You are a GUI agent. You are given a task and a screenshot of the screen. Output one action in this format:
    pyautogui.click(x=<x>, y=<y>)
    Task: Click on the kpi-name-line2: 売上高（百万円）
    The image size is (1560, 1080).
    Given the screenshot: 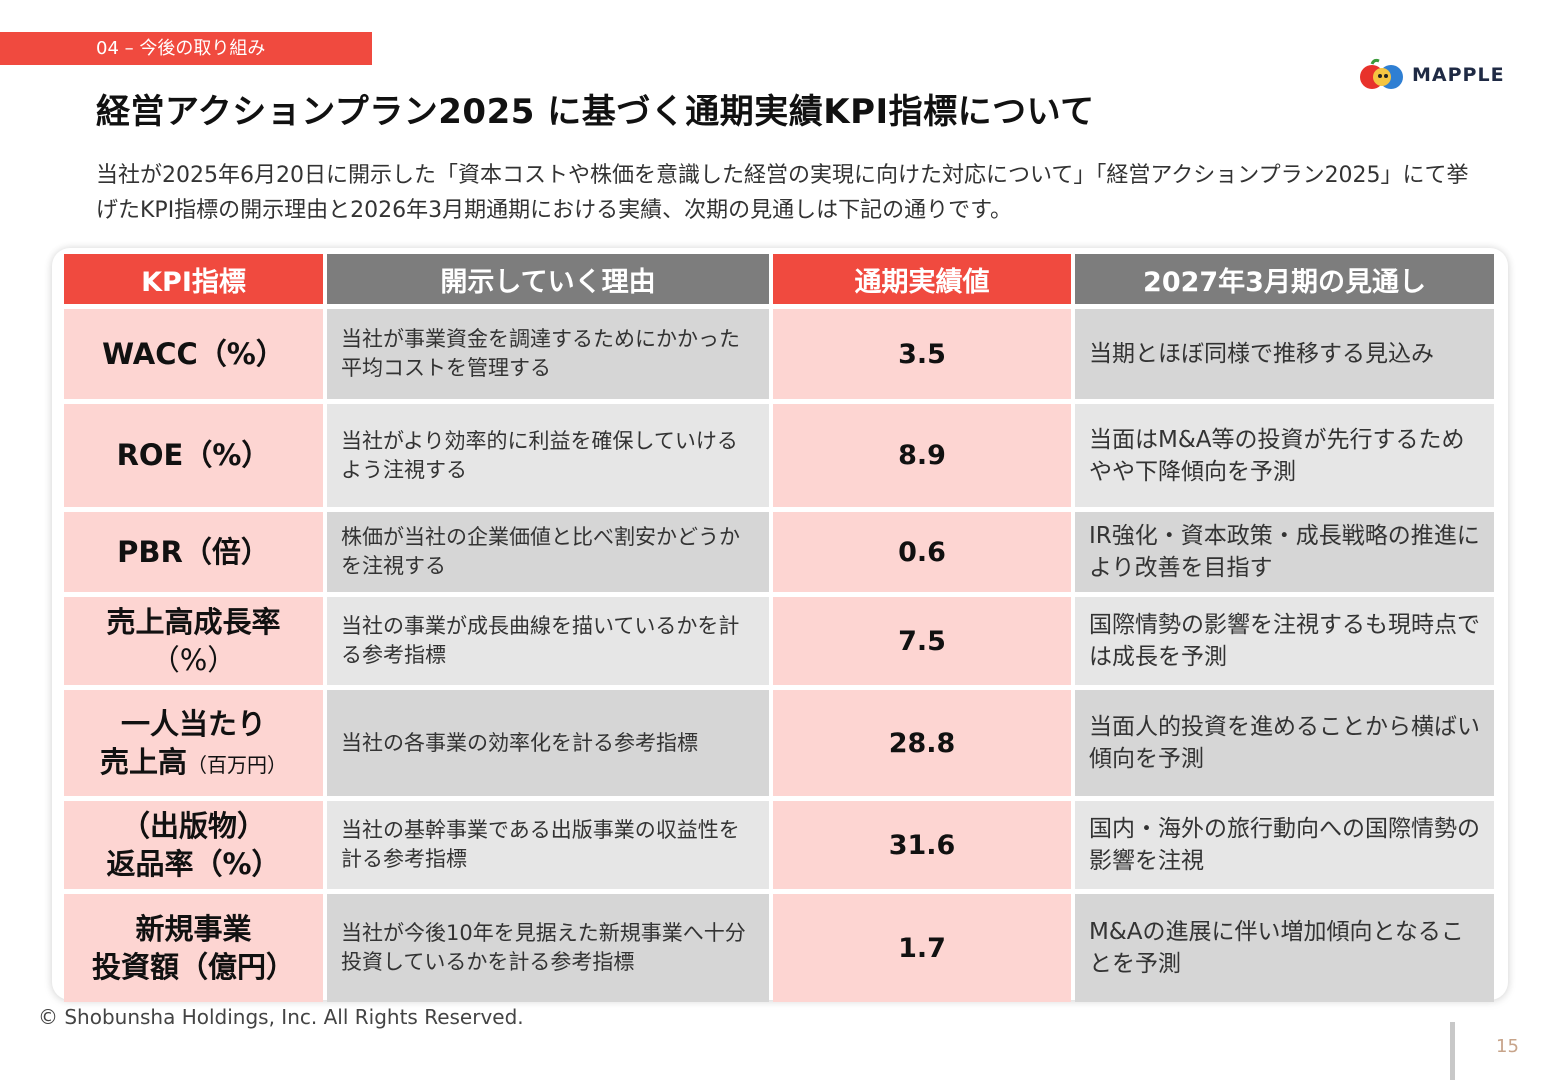 What is the action you would take?
    pyautogui.click(x=193, y=762)
    